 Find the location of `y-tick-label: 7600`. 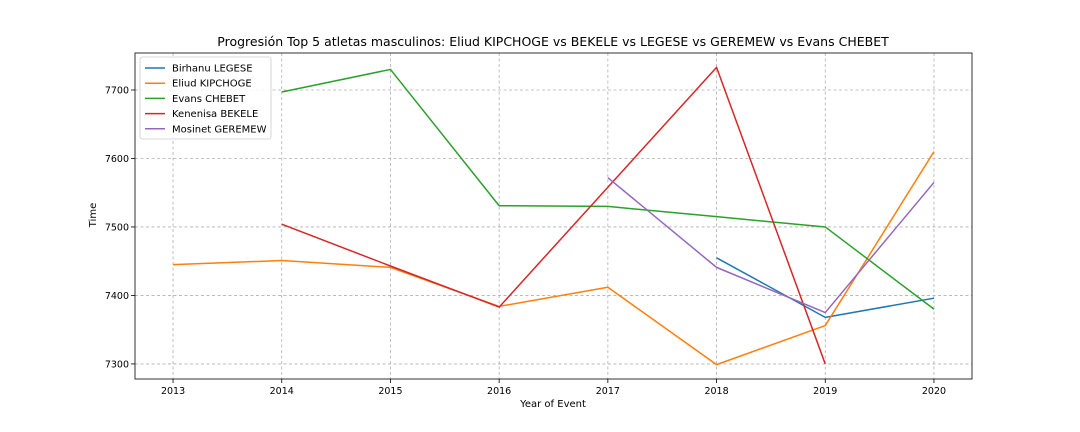

y-tick-label: 7600 is located at coordinates (117, 159).